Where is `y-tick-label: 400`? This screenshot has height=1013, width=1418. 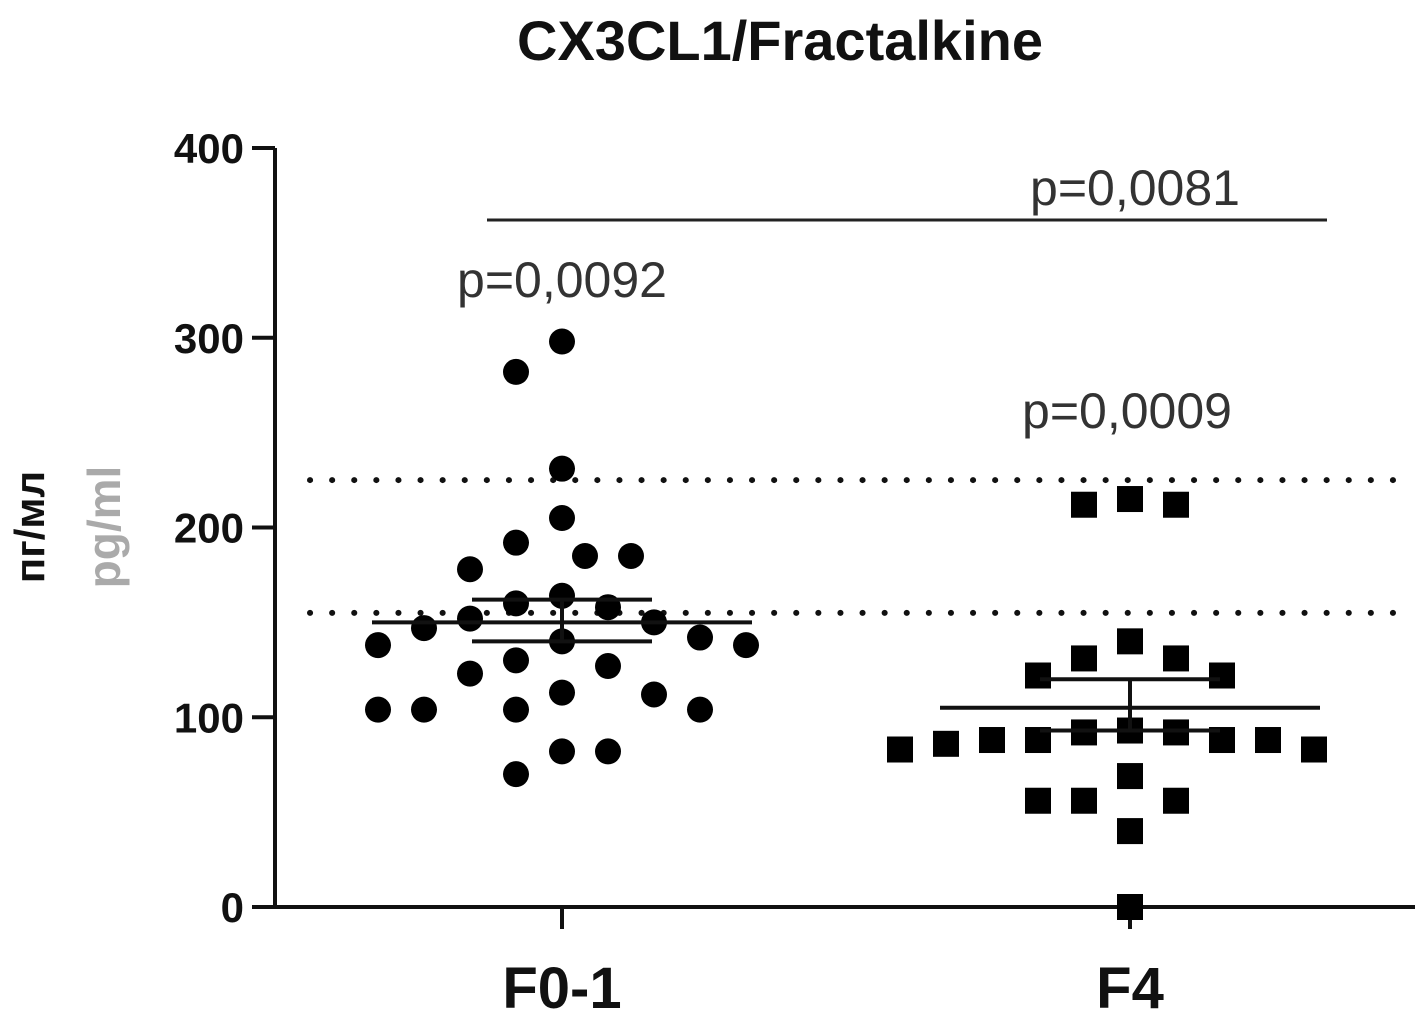 y-tick-label: 400 is located at coordinates (209, 148).